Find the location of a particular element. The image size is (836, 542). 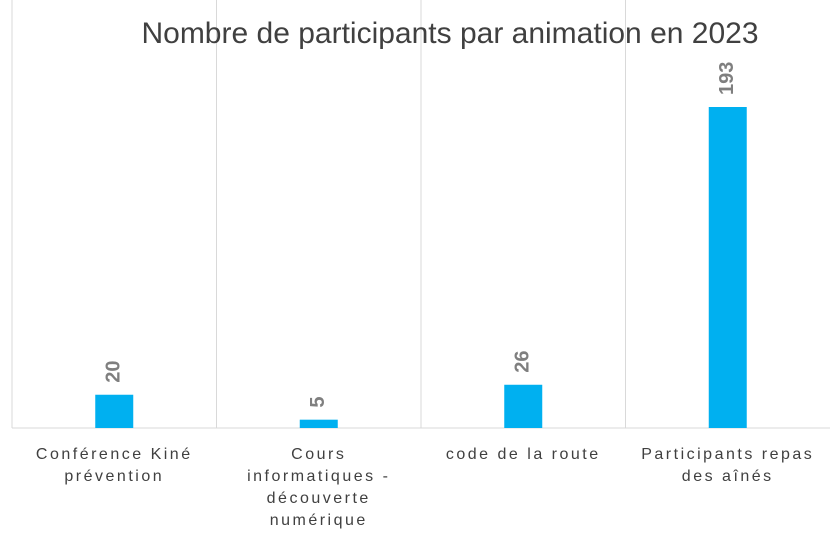

value-label: 26 is located at coordinates (523, 362).